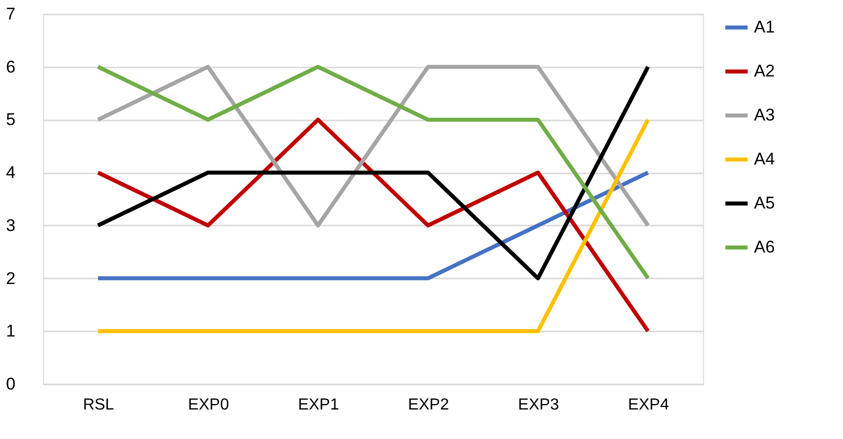 The image size is (843, 439). What do you see at coordinates (764, 159) in the screenshot?
I see `legend-label: A4` at bounding box center [764, 159].